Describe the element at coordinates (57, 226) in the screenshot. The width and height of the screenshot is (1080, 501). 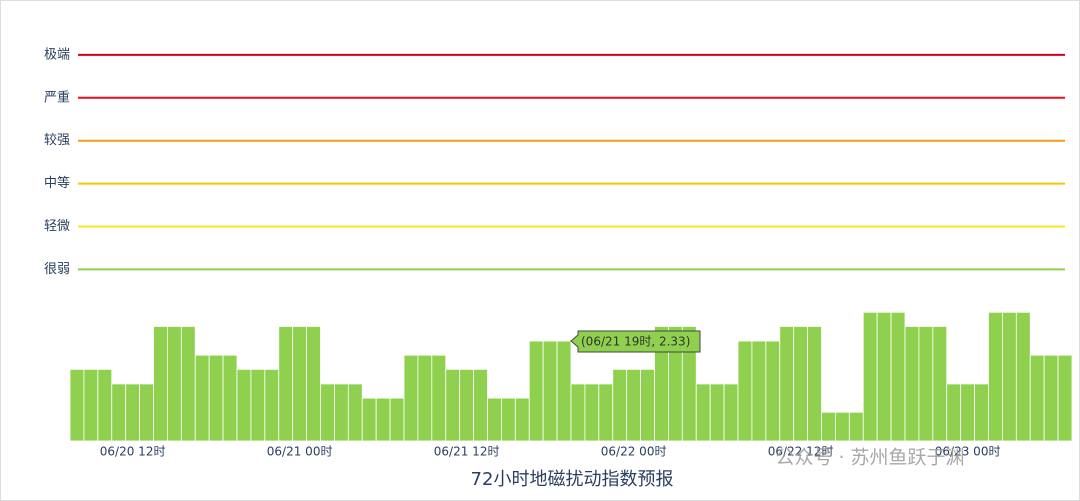
I see `y-tick-label: 轻微` at that location.